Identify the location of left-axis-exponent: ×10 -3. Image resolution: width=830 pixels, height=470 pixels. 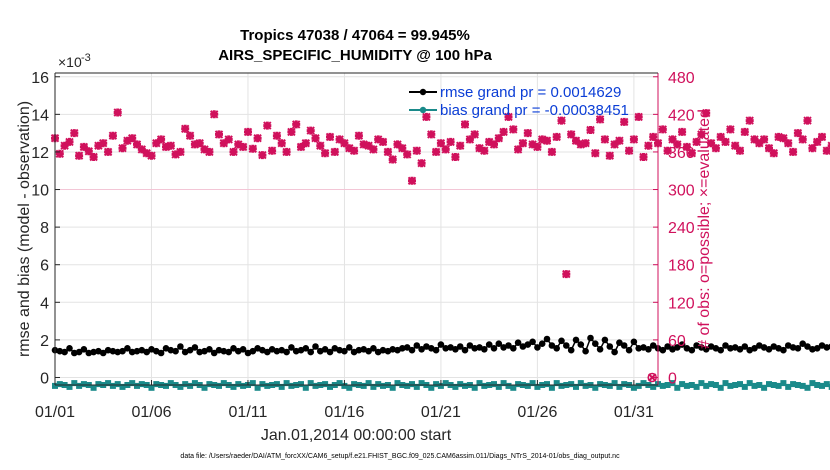
(74, 61).